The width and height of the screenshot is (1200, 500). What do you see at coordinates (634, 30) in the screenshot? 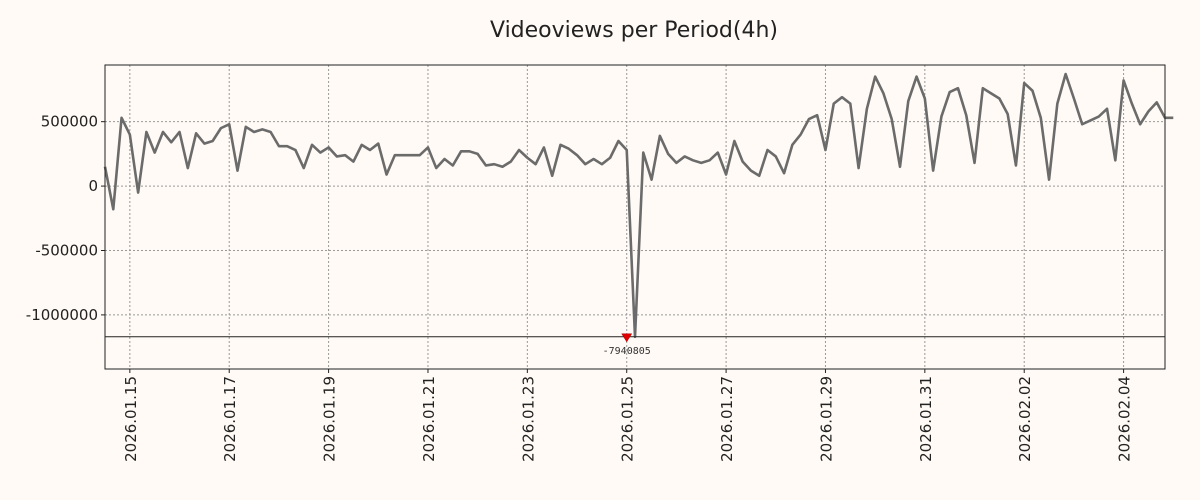
I see `chart-title: Videoviews per Period(4h)` at bounding box center [634, 30].